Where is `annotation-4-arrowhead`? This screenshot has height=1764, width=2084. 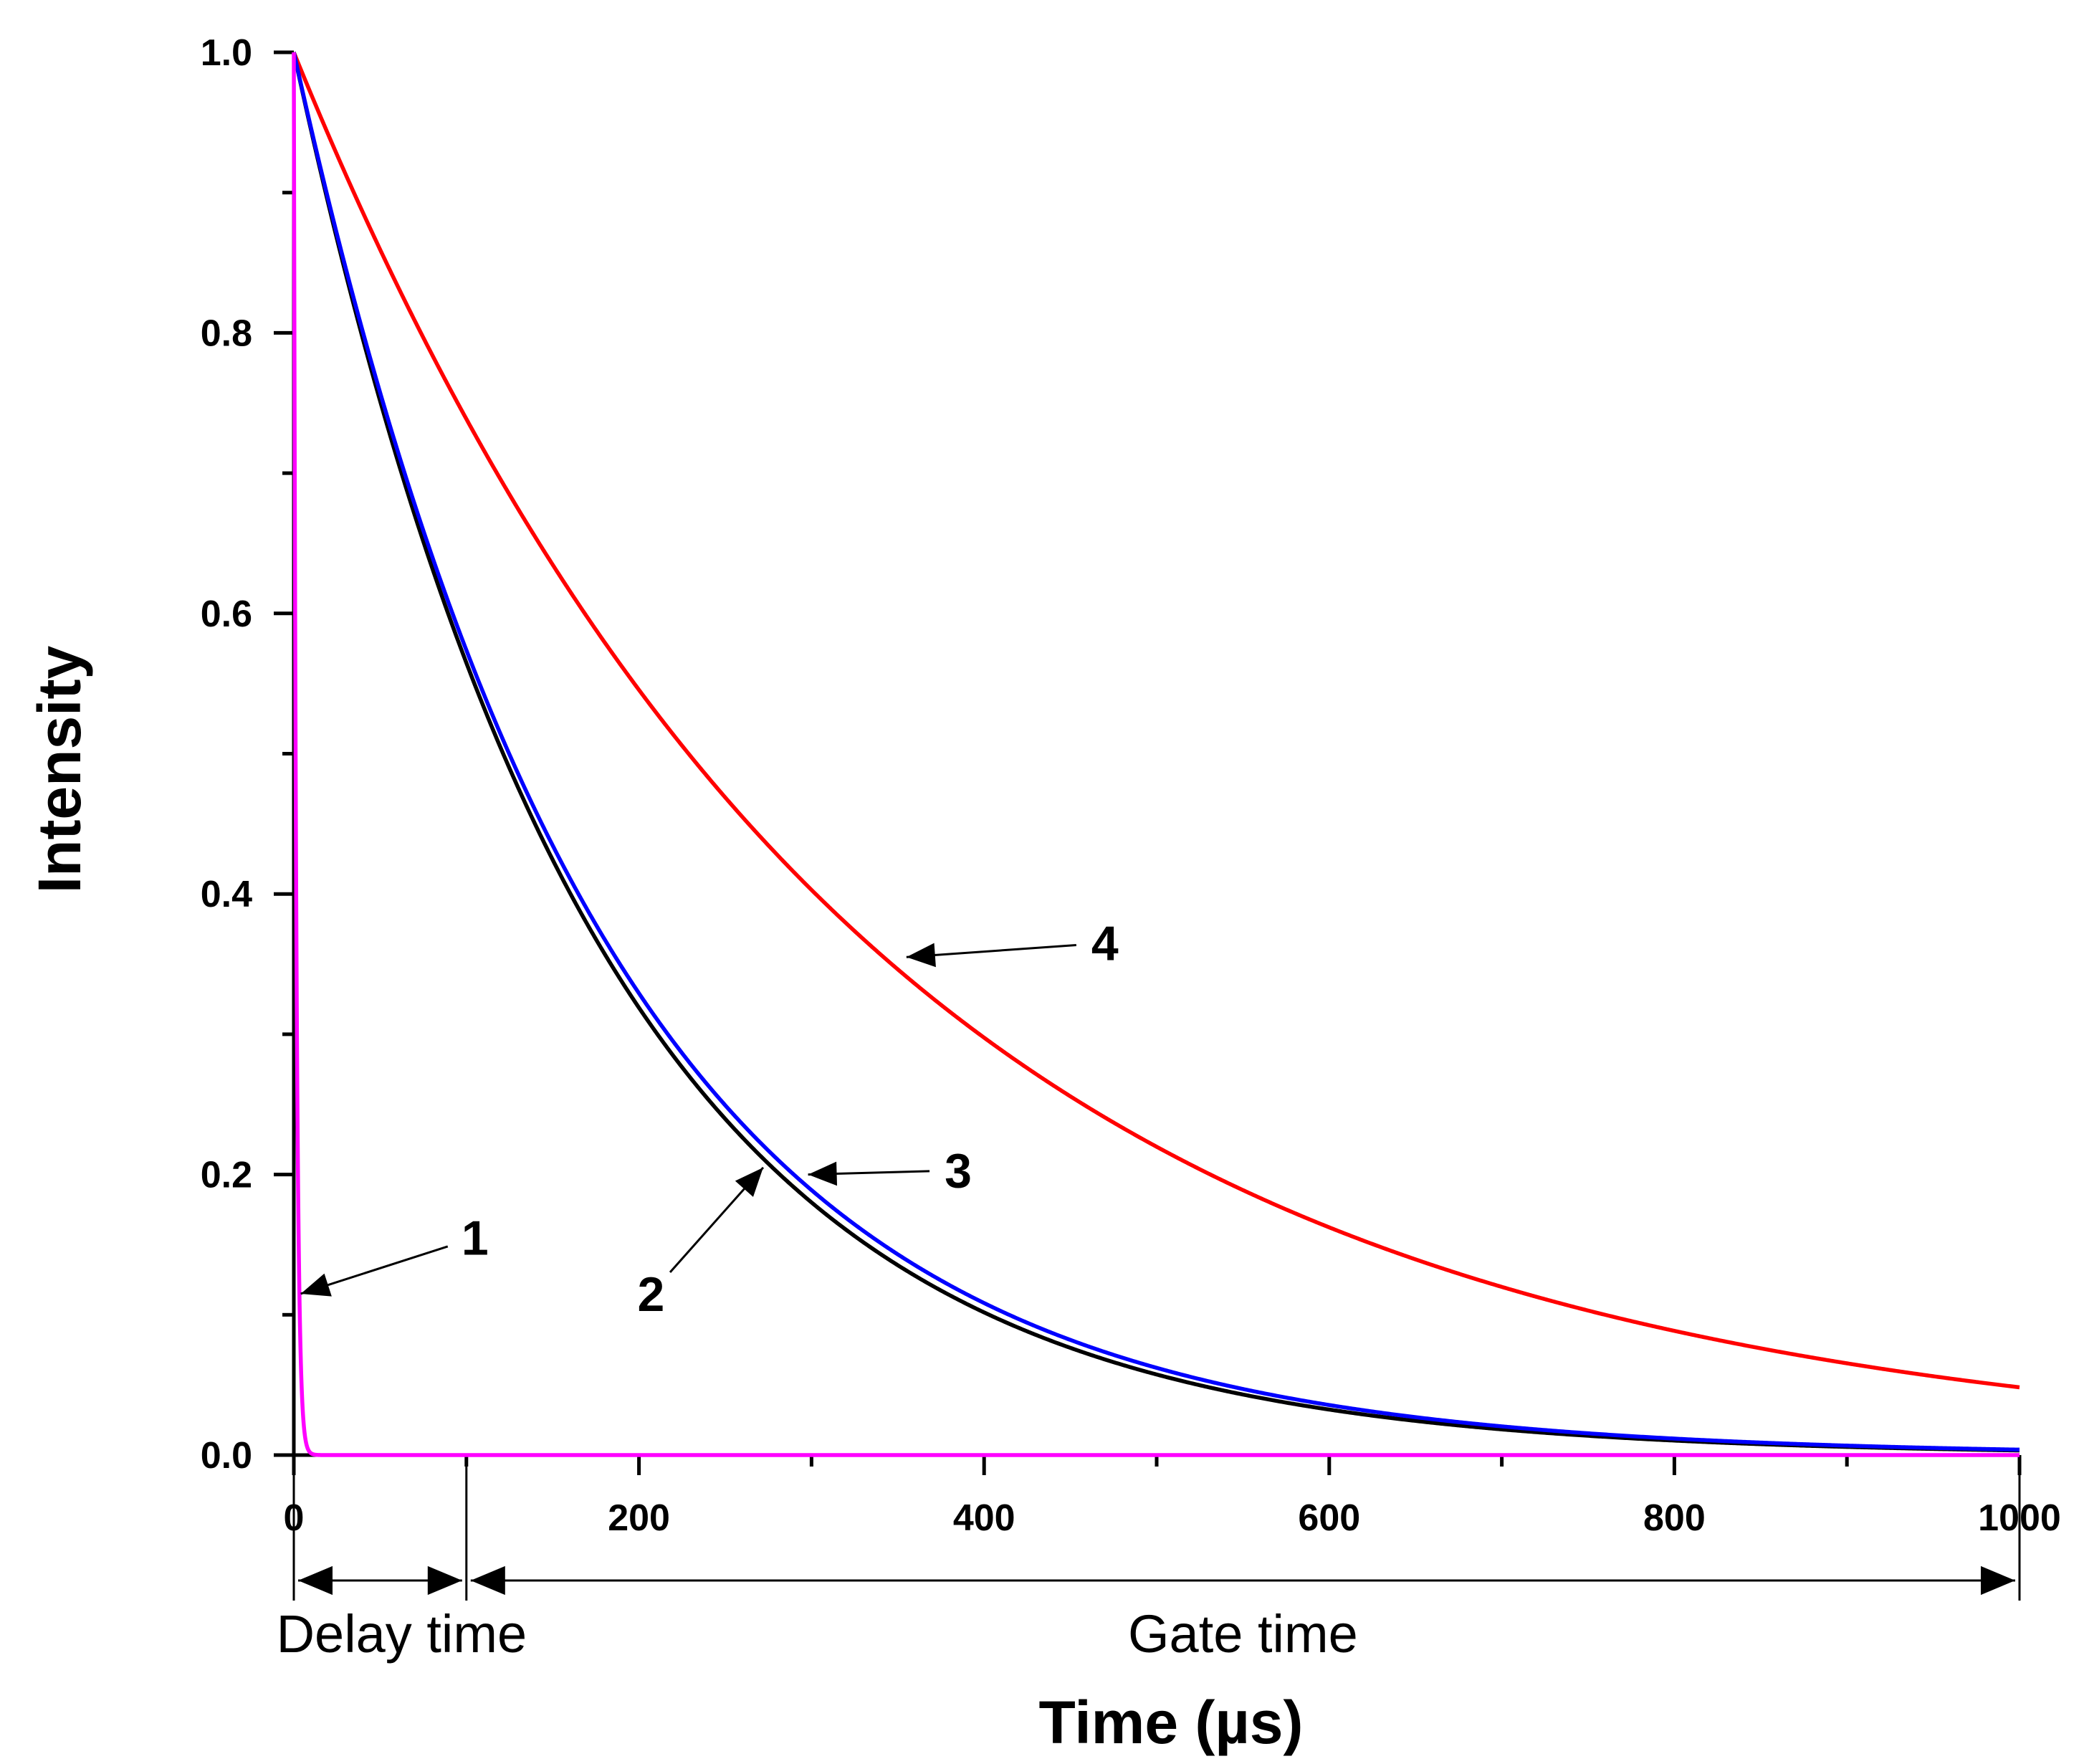 annotation-4-arrowhead is located at coordinates (921, 956).